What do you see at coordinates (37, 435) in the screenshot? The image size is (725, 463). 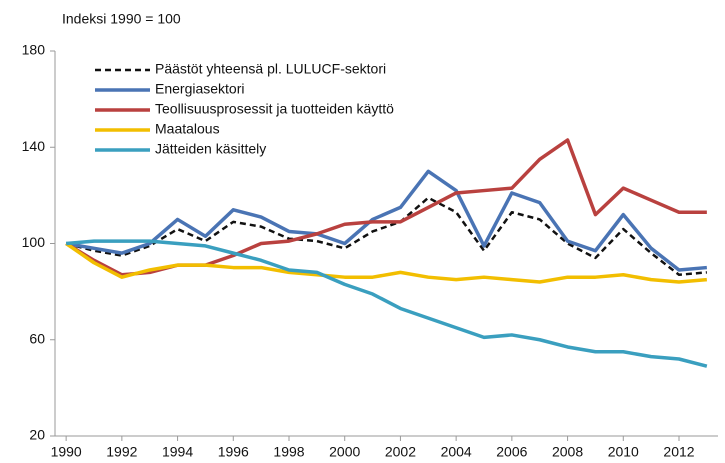 I see `y-tick-label: 20` at bounding box center [37, 435].